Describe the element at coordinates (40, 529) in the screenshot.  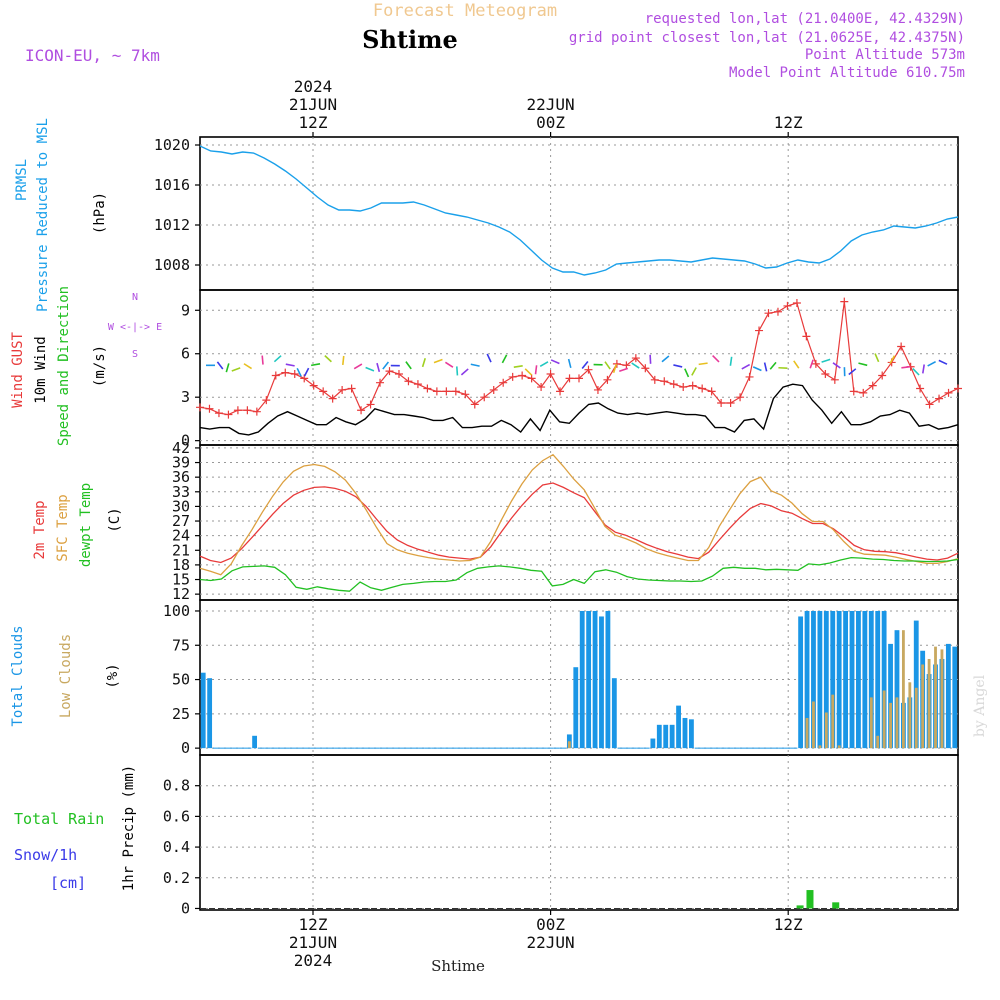
I see `temp2m-label: 2m Temp` at that location.